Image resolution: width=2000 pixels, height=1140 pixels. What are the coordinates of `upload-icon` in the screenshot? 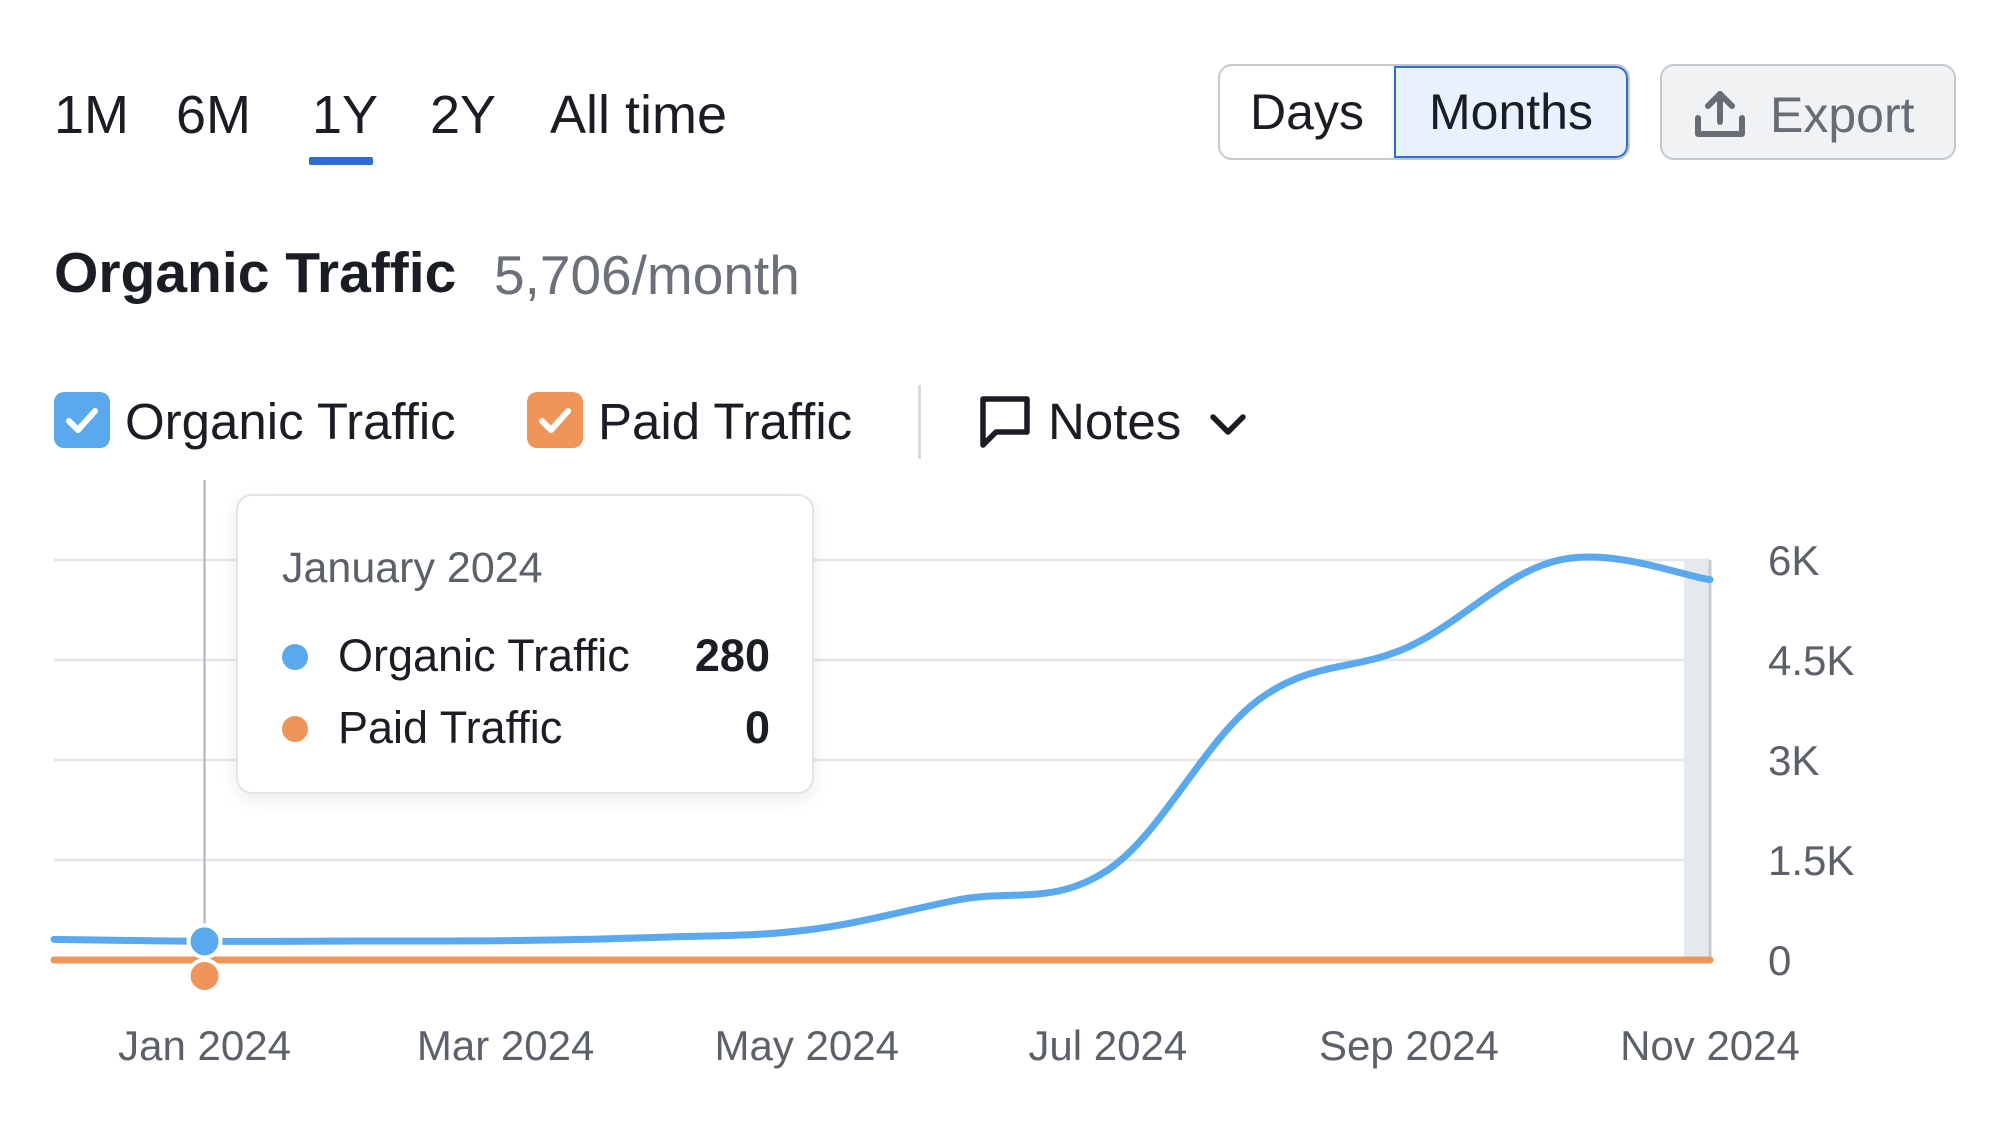 It's located at (1720, 117).